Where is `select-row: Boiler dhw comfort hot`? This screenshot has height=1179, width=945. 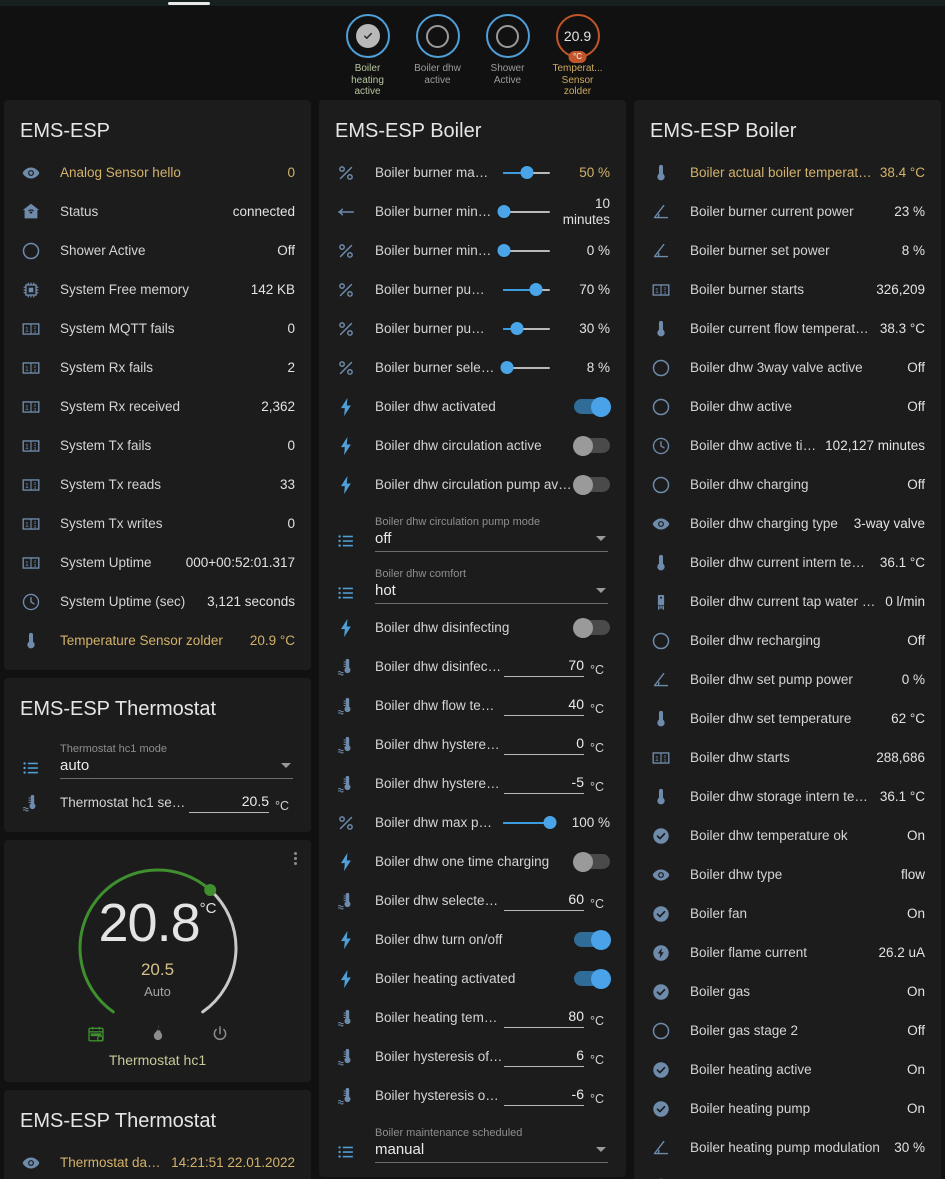 select-row: Boiler dhw comfort hot is located at coordinates (472, 582).